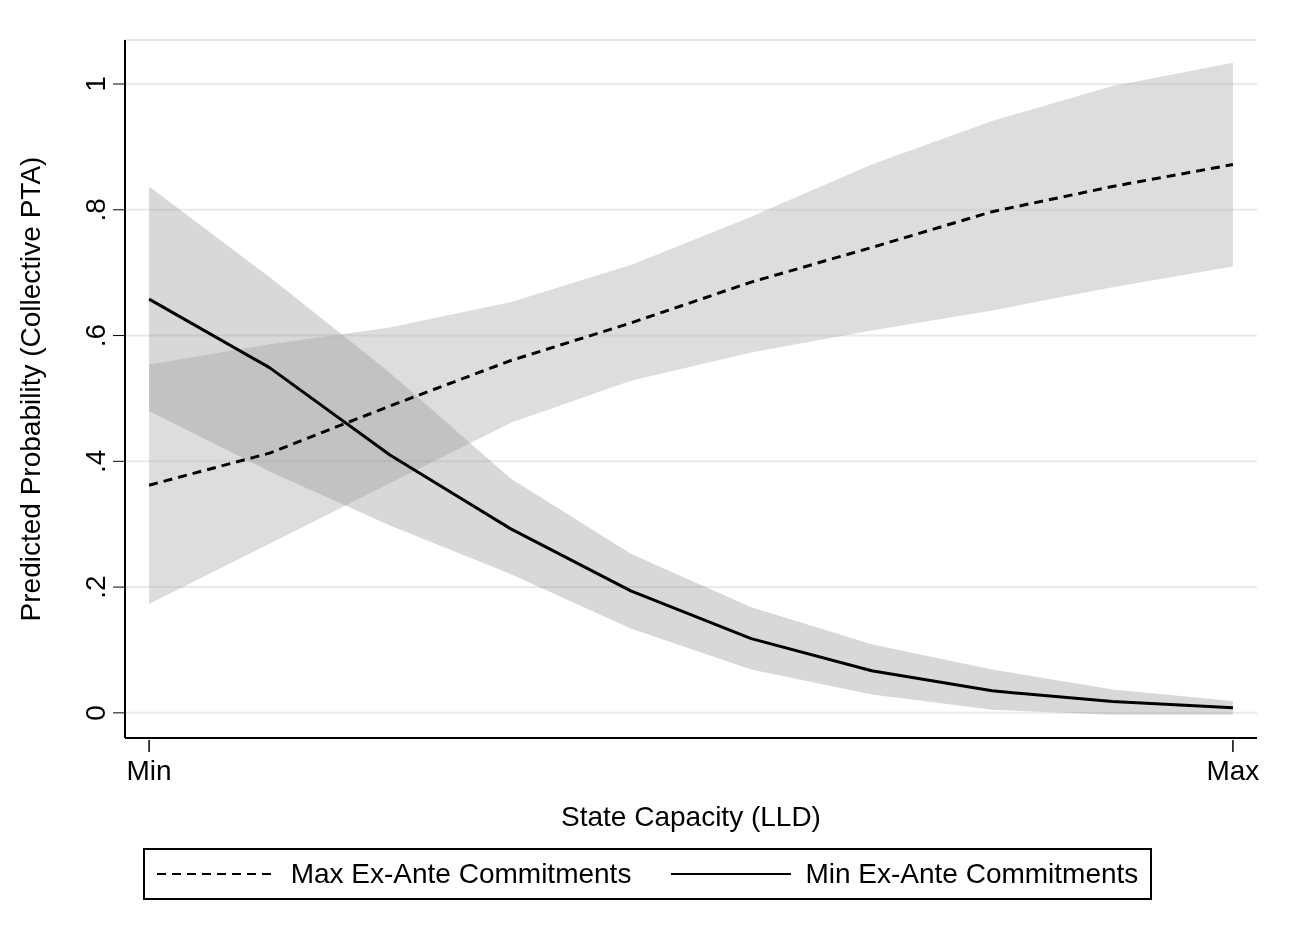 This screenshot has width=1295, height=936. I want to click on legend-label: Min Ex-Ante Commitments, so click(972, 874).